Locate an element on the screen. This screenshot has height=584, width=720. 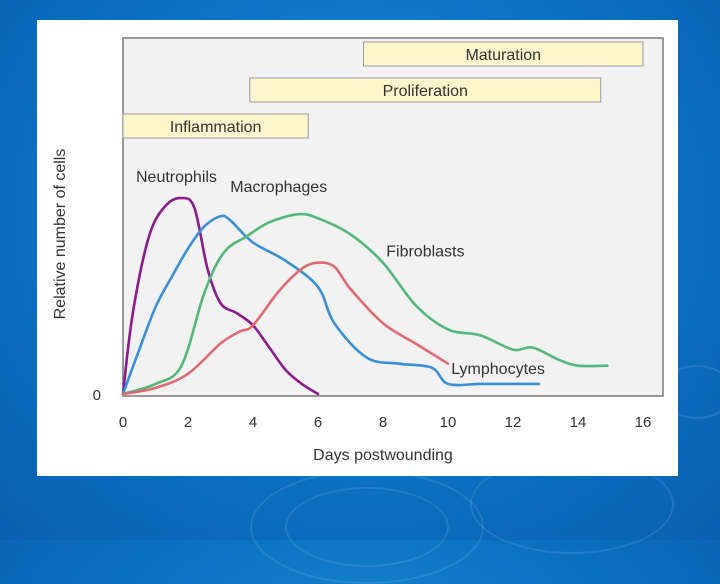
y-axis-title: Relative number of cells is located at coordinates (60, 234).